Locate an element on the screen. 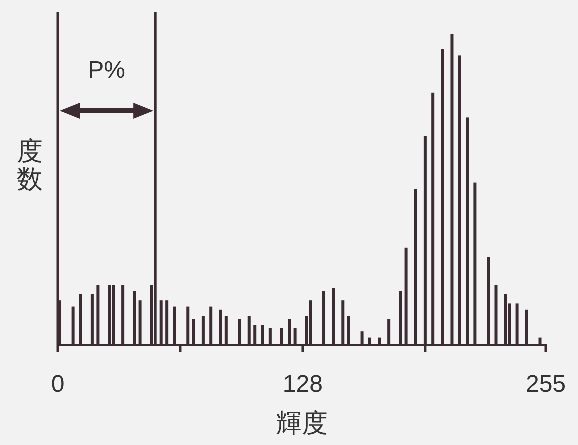 The width and height of the screenshot is (578, 445). x-axis-title: 輝度 is located at coordinates (302, 423).